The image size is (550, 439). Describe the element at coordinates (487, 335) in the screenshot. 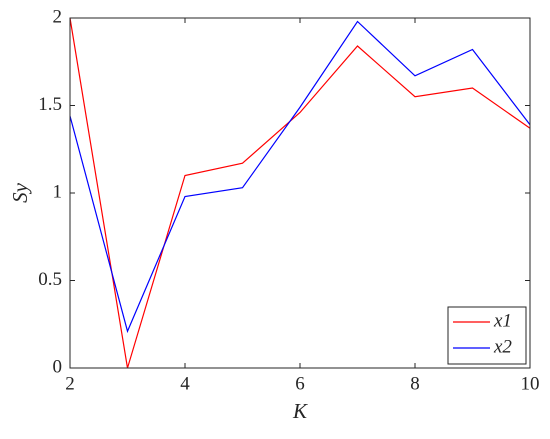

I see `legend-box` at that location.